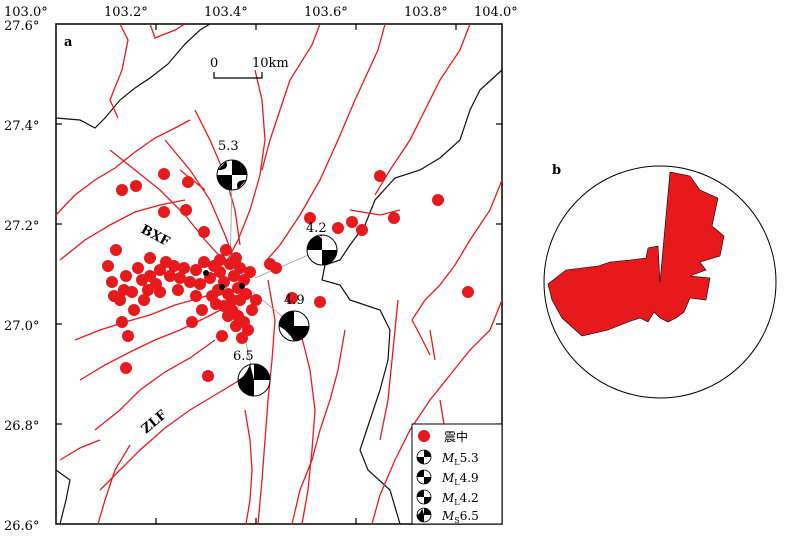 The image size is (794, 538). What do you see at coordinates (316, 228) in the screenshot?
I see `mechanism-label: 4.2` at bounding box center [316, 228].